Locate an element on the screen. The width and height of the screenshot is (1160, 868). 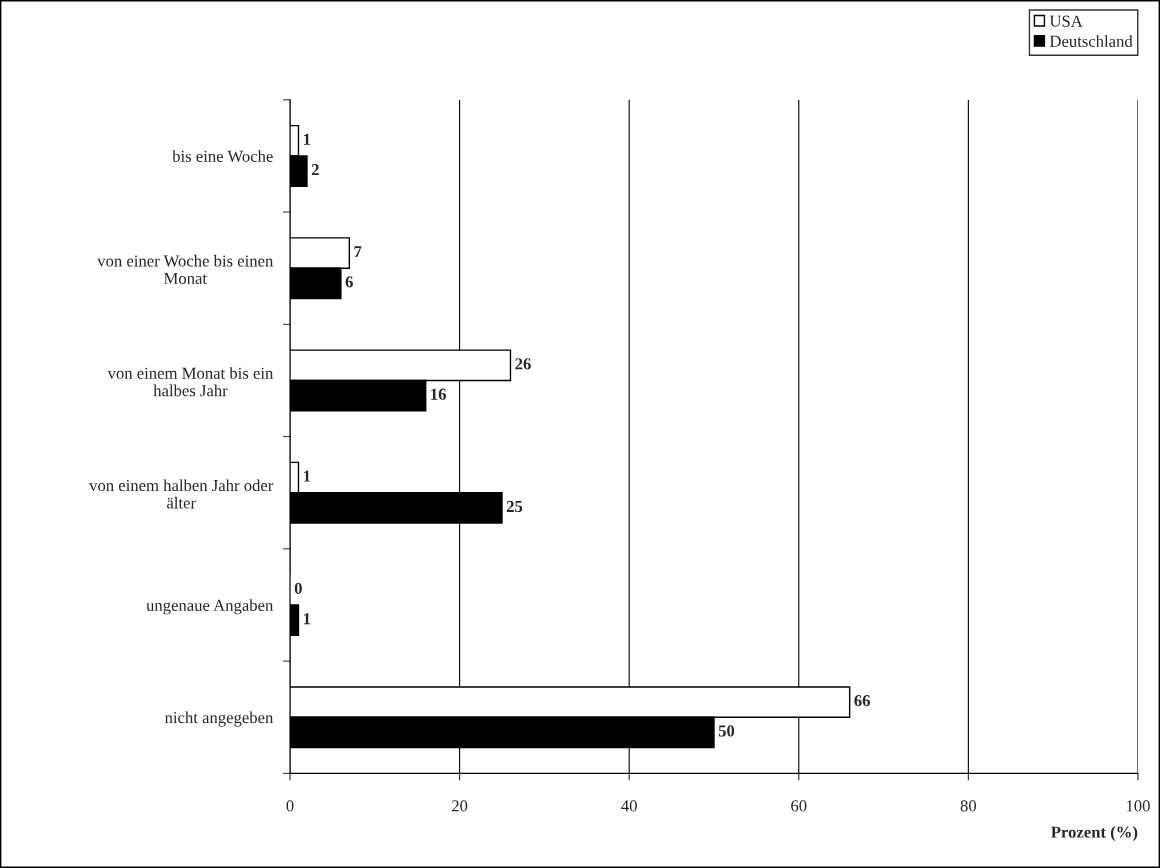
x-tick-label: 60 is located at coordinates (799, 806).